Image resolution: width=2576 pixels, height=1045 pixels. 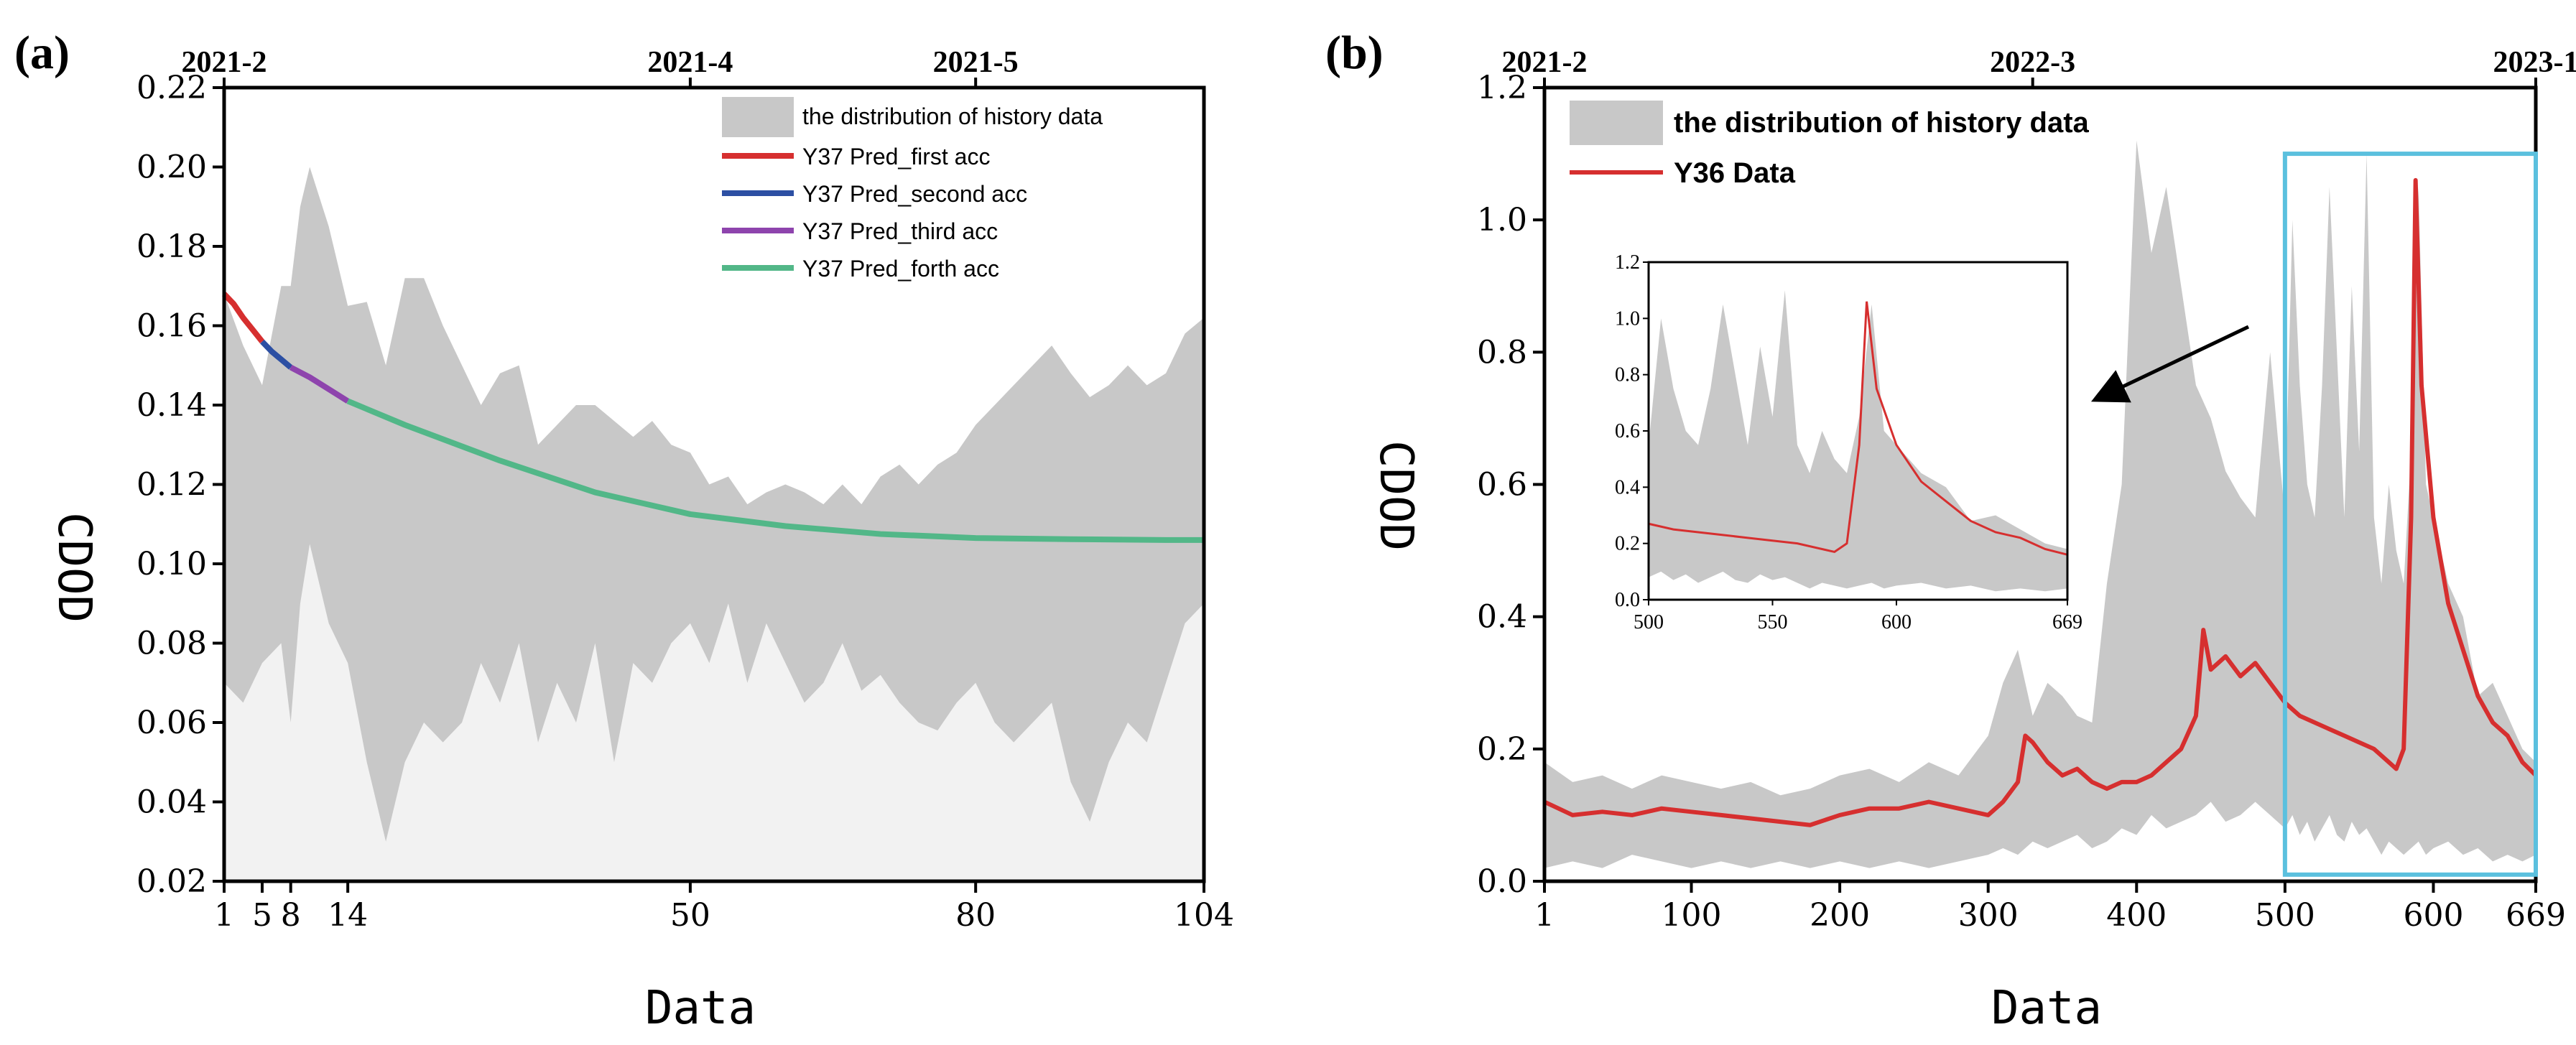 What do you see at coordinates (690, 915) in the screenshot?
I see `panel-a-xtick-label: 50` at bounding box center [690, 915].